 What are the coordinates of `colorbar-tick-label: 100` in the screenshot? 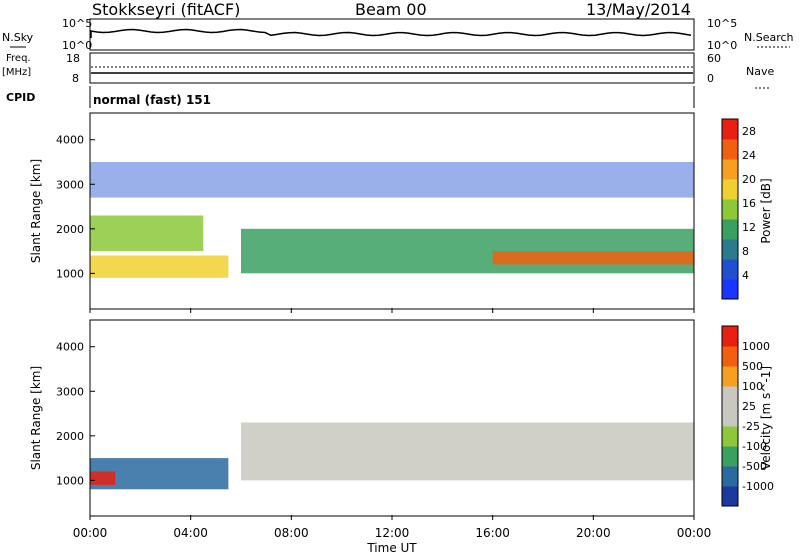 It's located at (752, 386).